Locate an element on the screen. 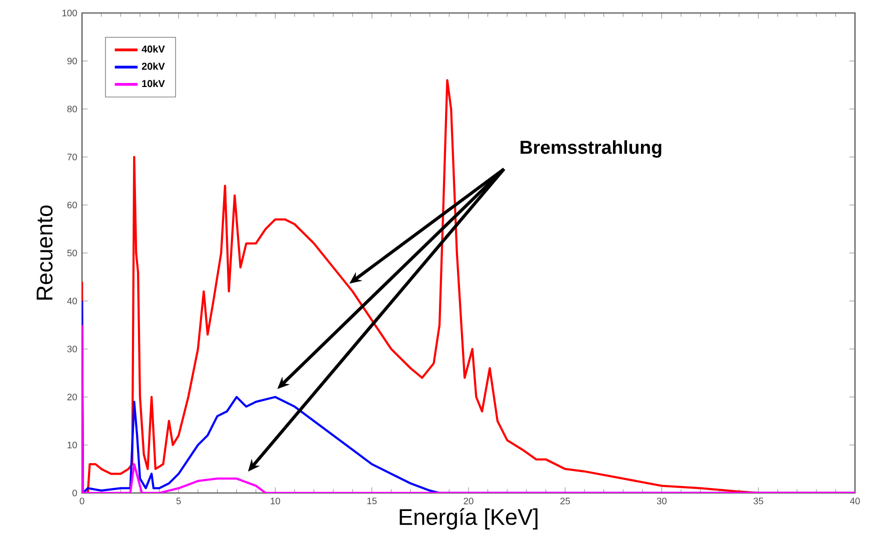 The width and height of the screenshot is (872, 557). x-tick-label: 20 is located at coordinates (469, 501).